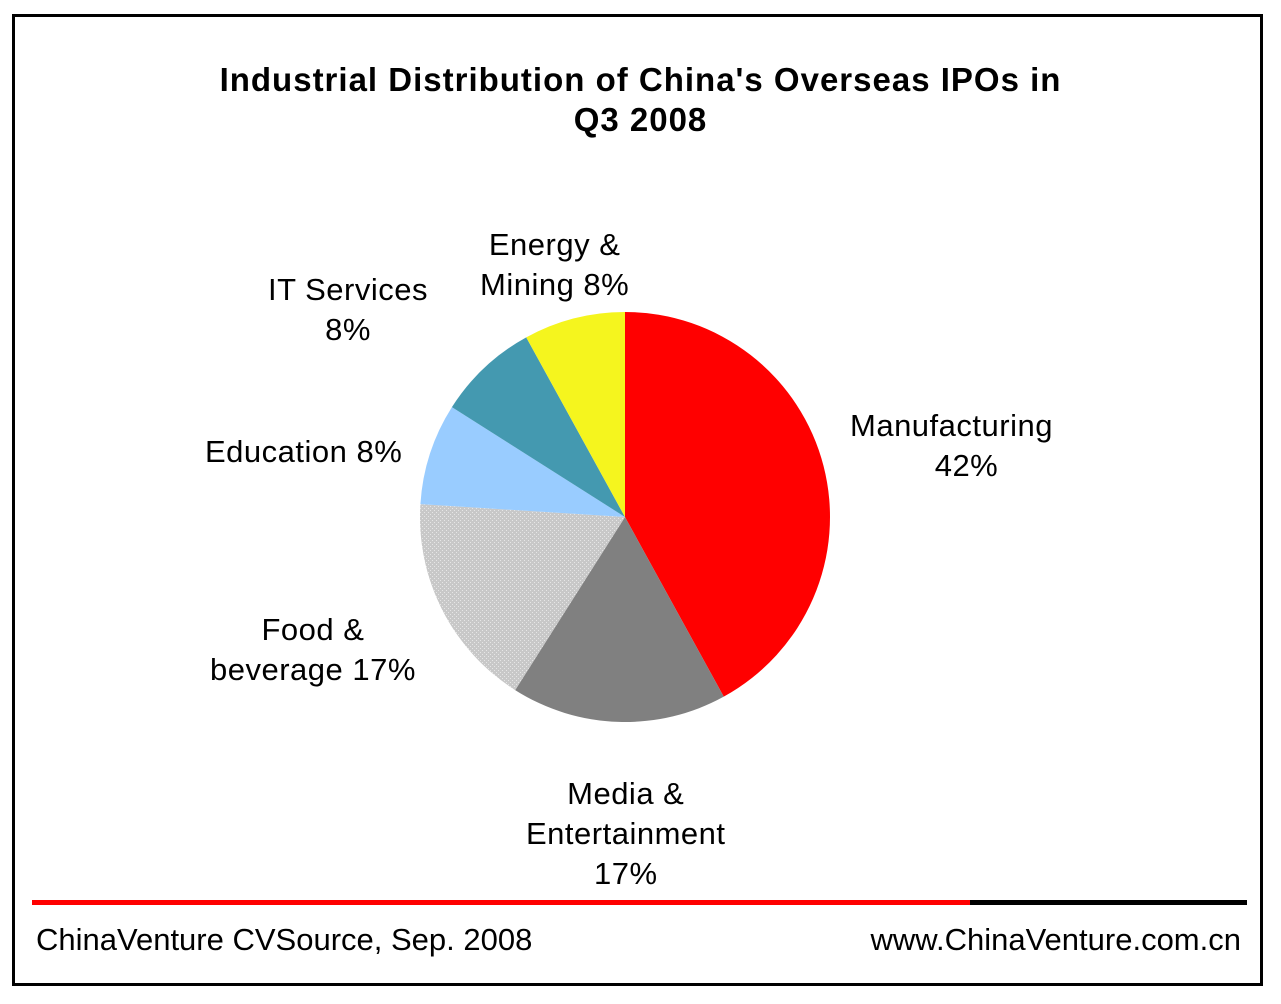 This screenshot has height=1004, width=1281. I want to click on website-credit: www.ChinaVenture.com.cn, so click(1055, 939).